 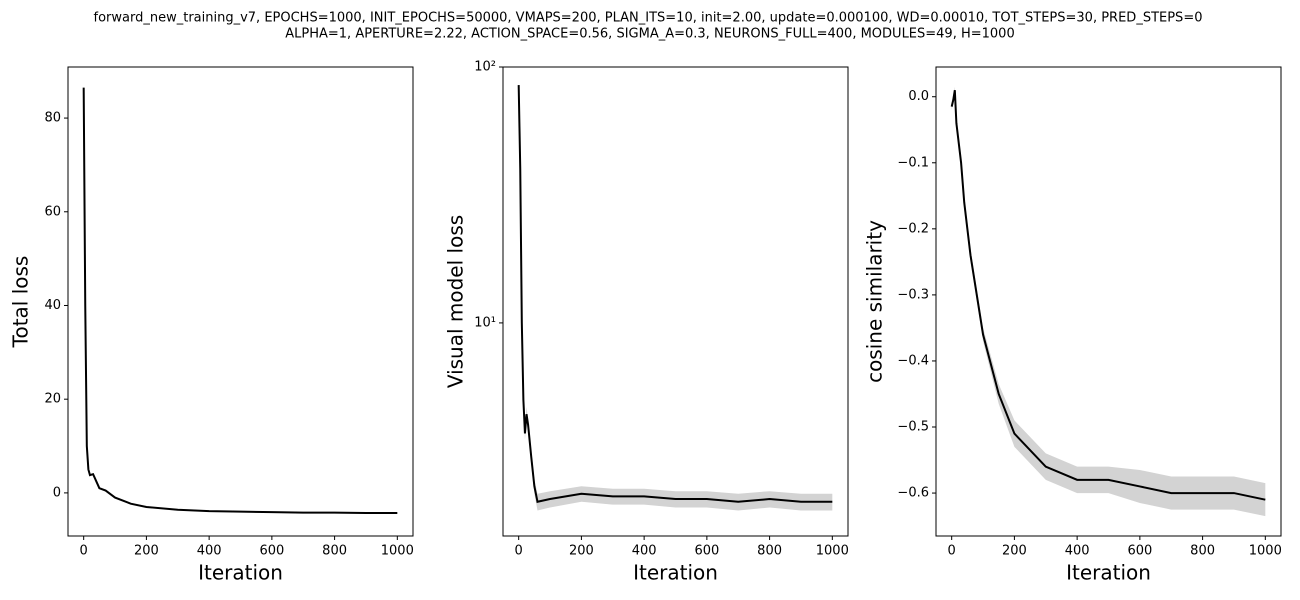 I want to click on y-tick-label: −0.1, so click(x=913, y=162).